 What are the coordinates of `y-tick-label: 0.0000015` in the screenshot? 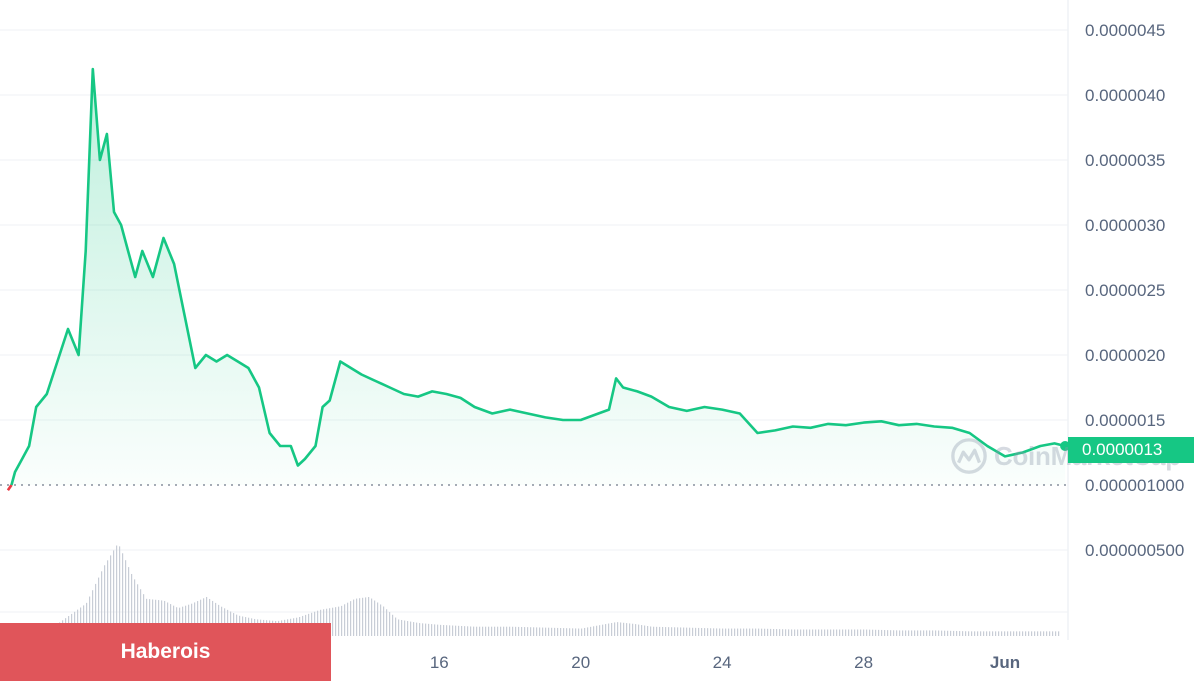 It's located at (1125, 420).